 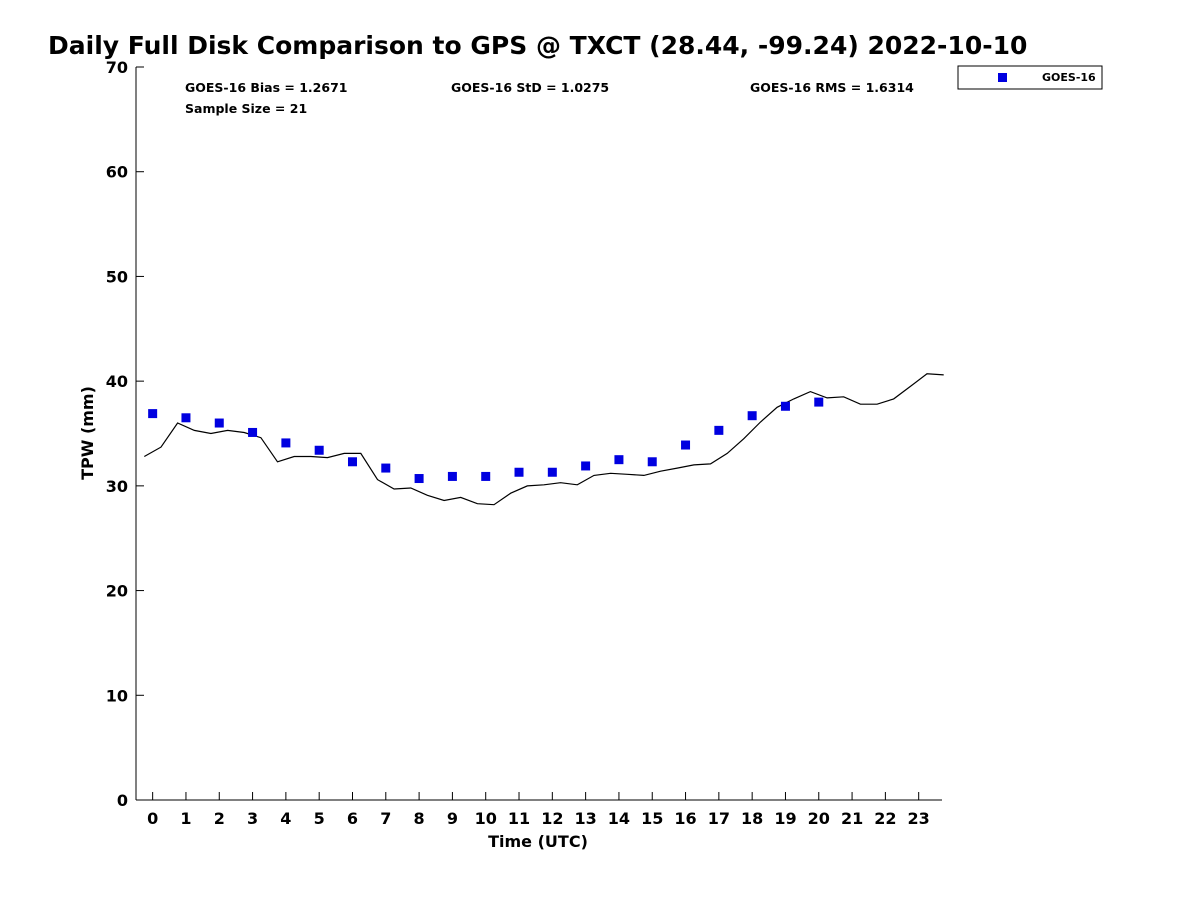 I want to click on x-tick-label: 15, so click(x=652, y=818).